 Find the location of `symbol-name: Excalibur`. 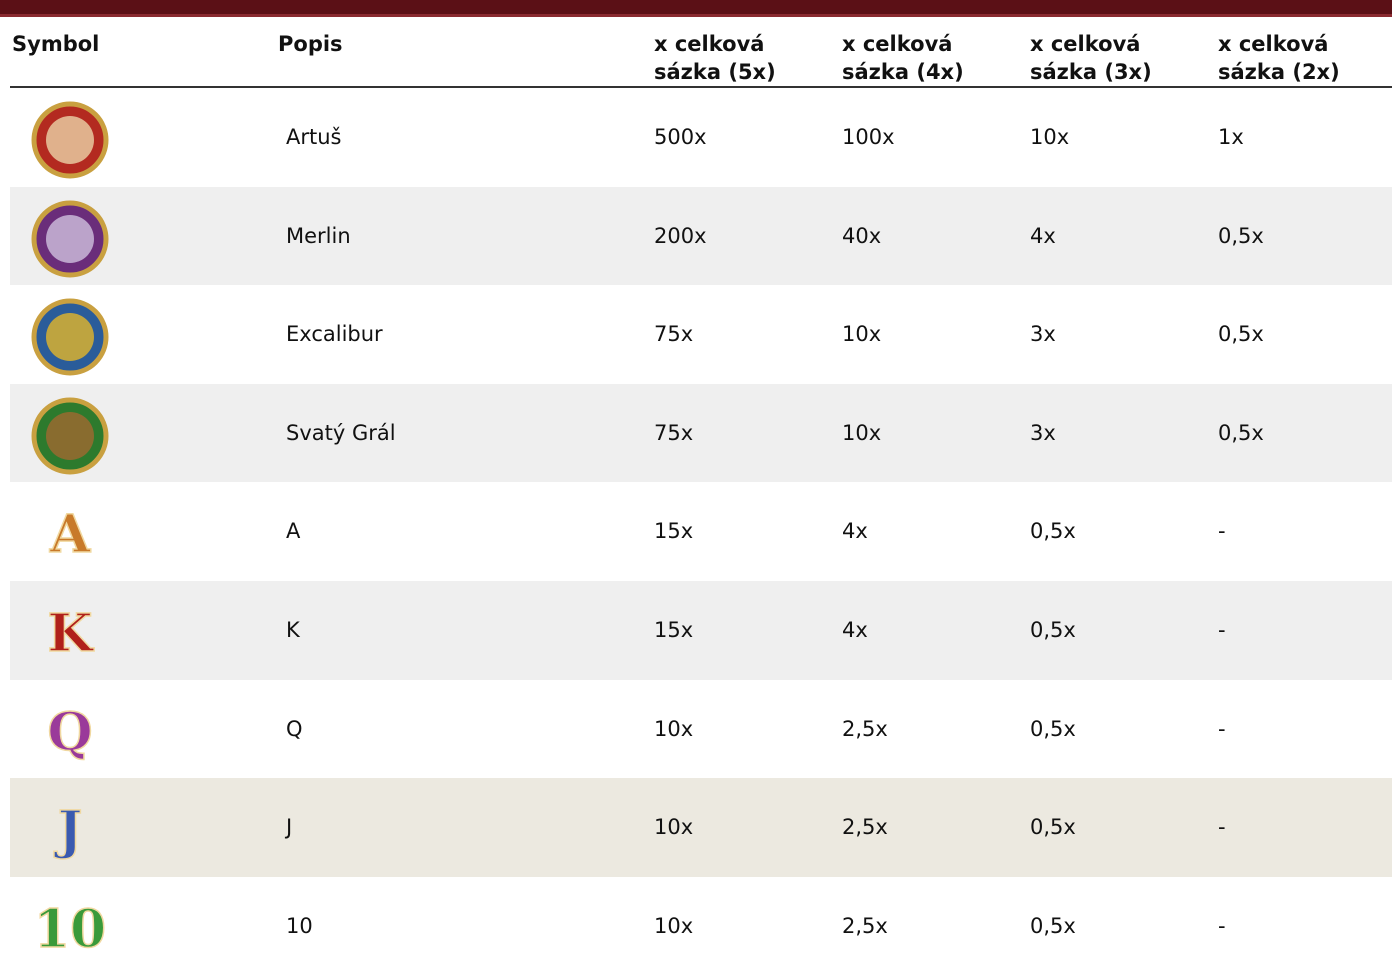

symbol-name: Excalibur is located at coordinates (334, 334).